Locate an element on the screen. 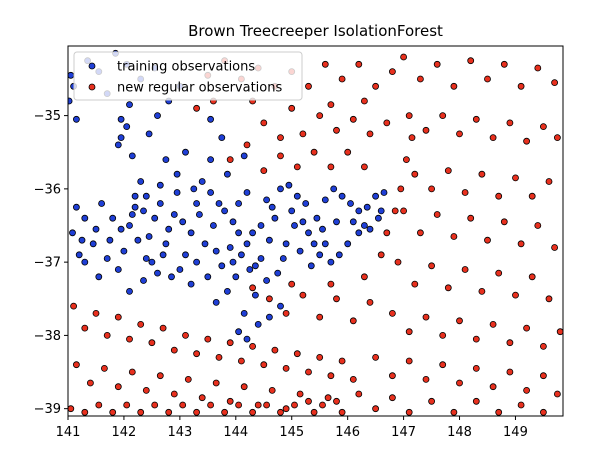  legend-box is located at coordinates (188, 76).